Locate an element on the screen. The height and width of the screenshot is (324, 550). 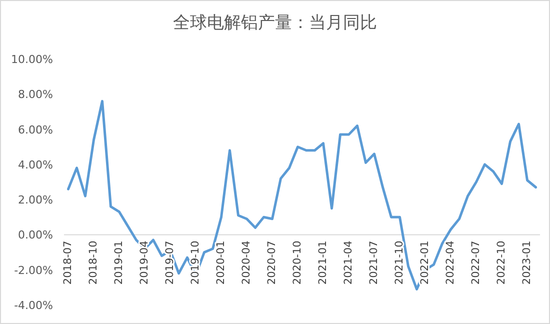
x-tick-label: 2019-10 is located at coordinates (196, 262).